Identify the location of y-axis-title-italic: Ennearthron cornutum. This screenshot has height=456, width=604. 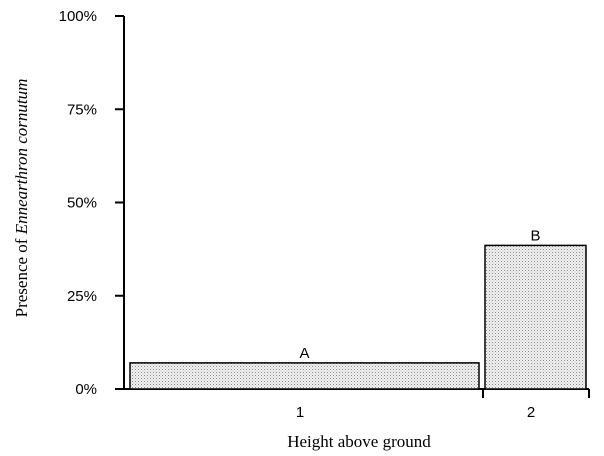
(21, 157).